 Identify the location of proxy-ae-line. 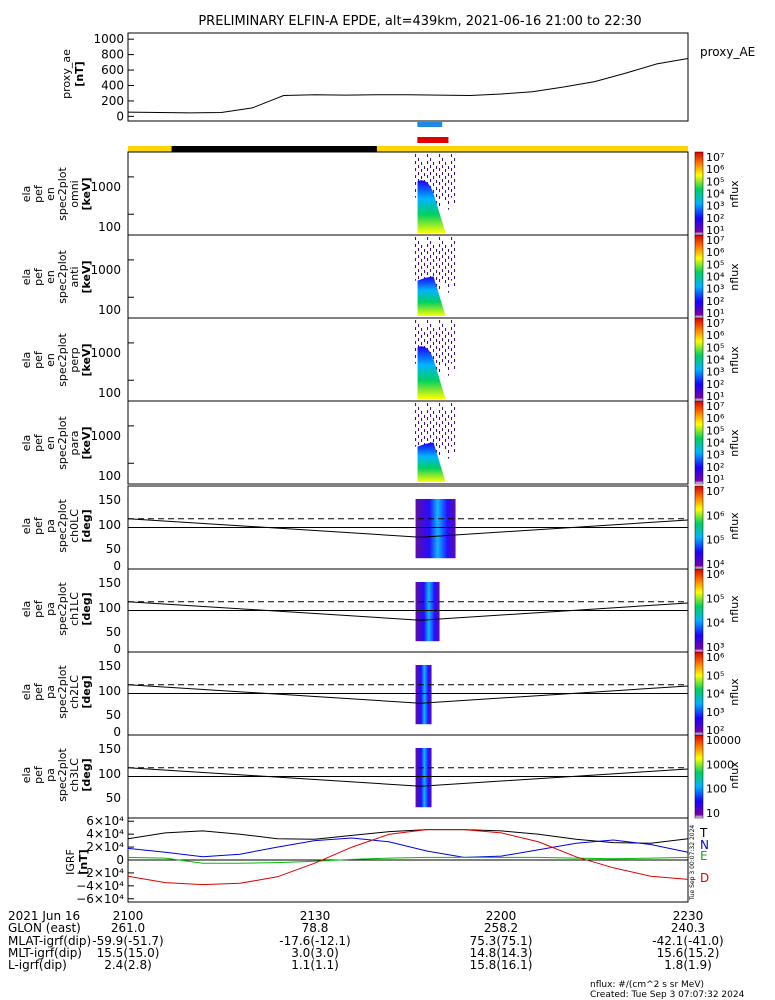
(408, 86).